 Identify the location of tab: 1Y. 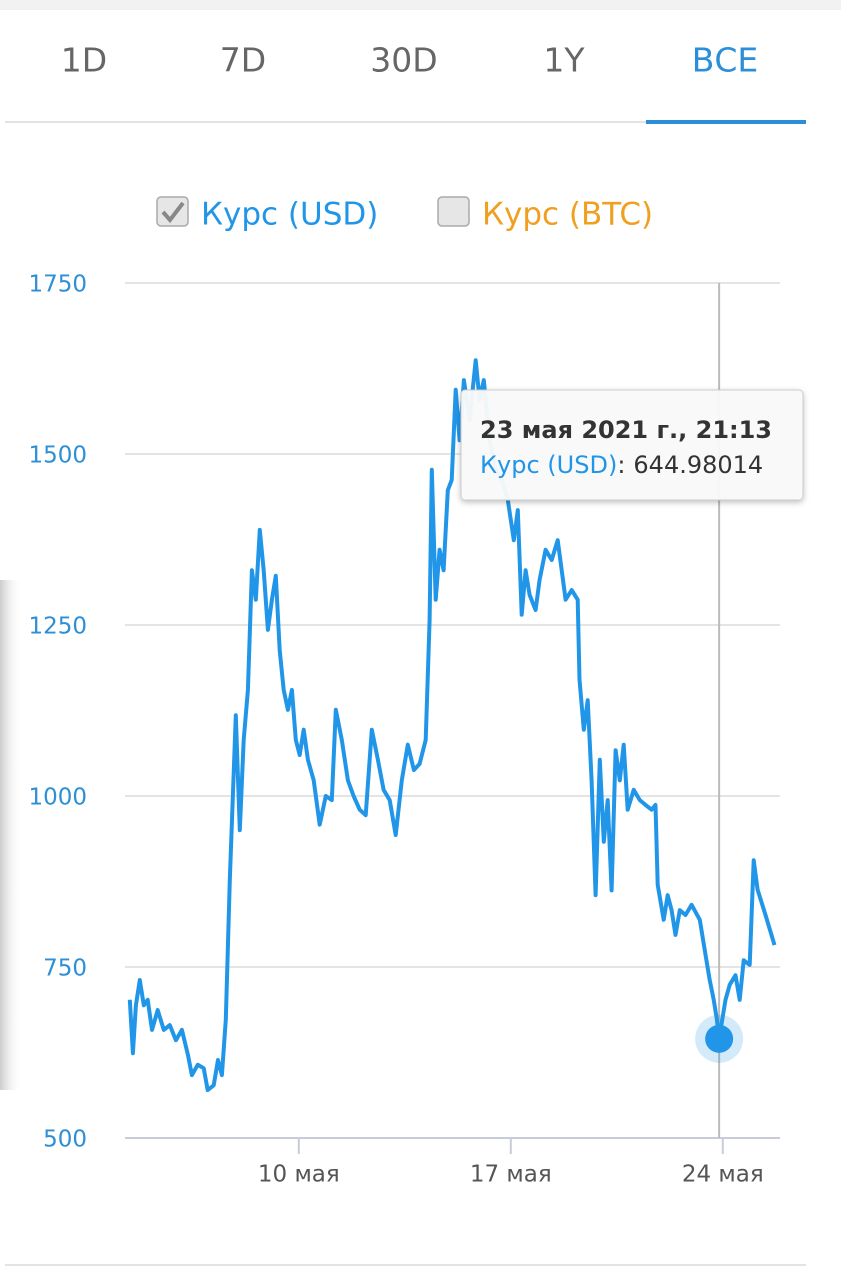
(564, 60).